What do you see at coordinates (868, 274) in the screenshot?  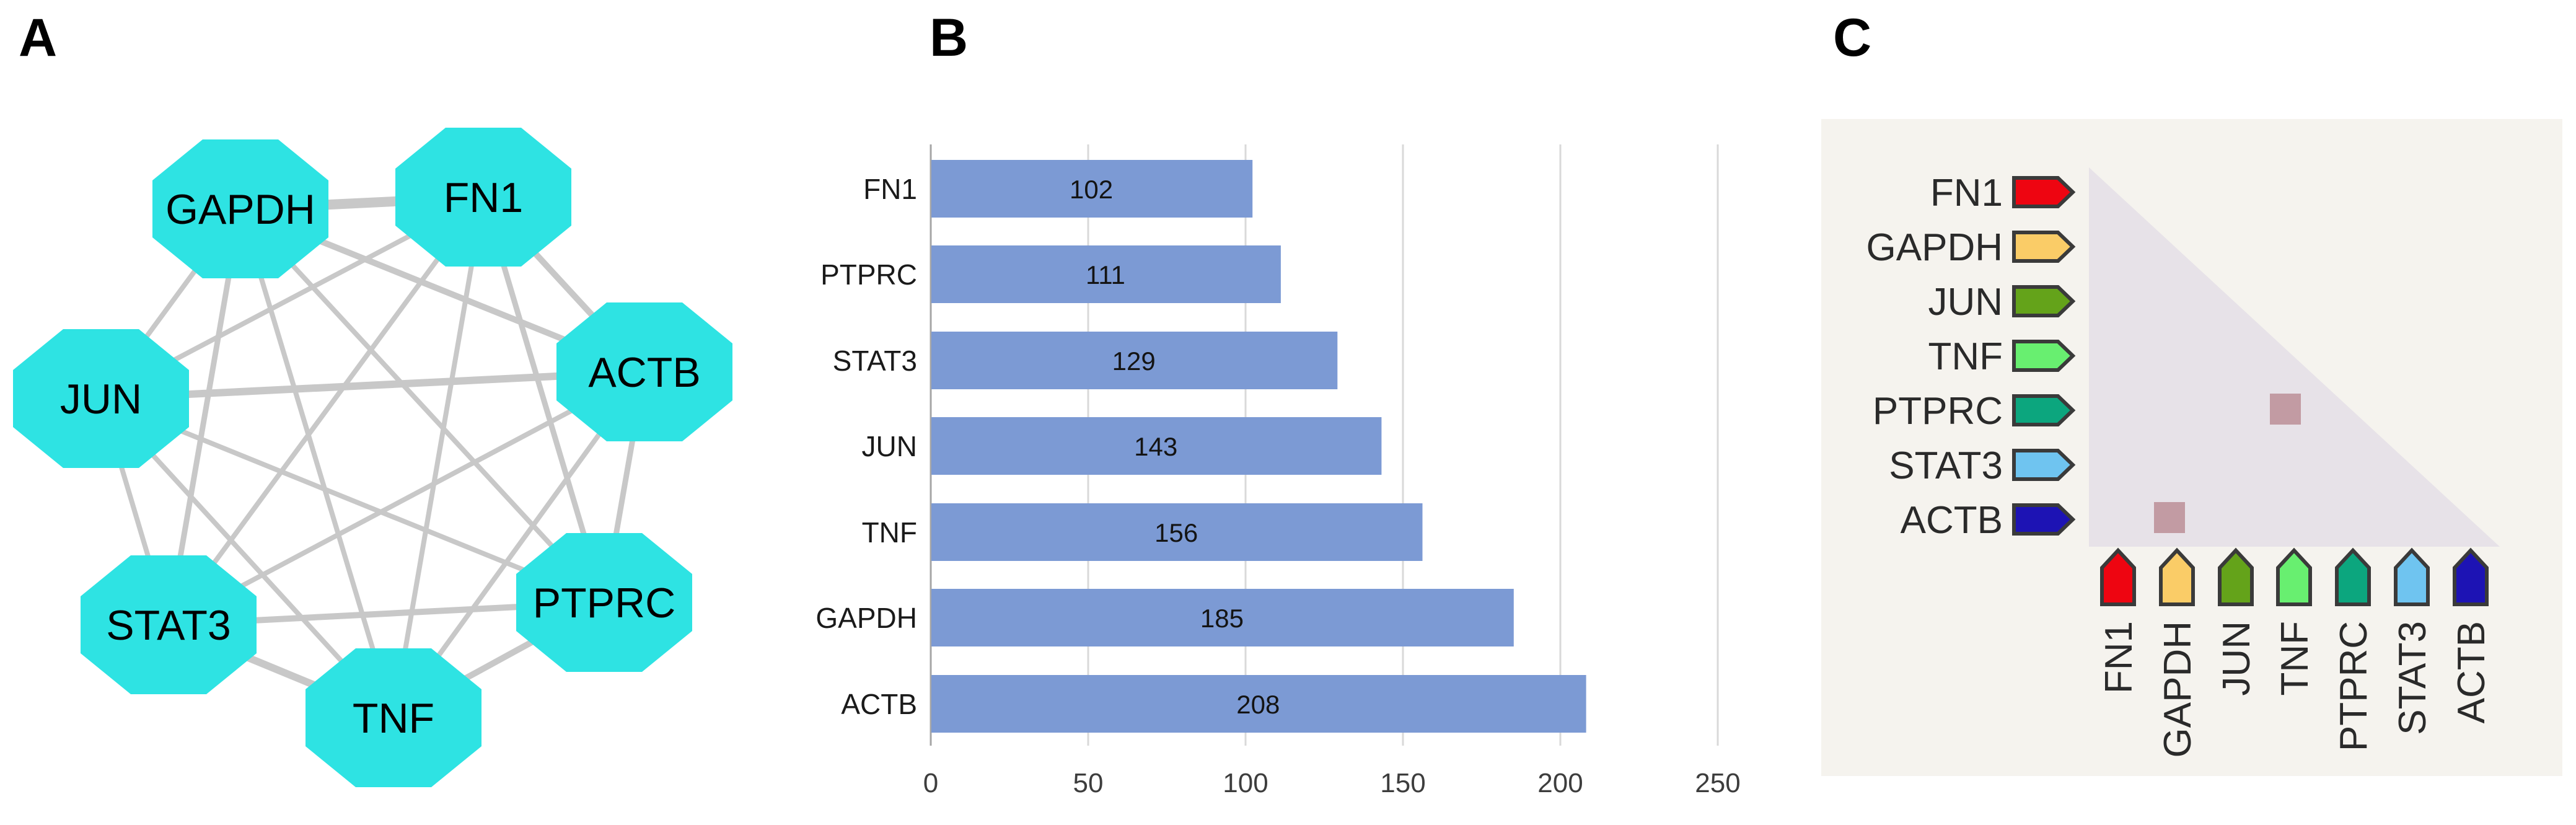 I see `category-label-ptprc: PTPRC` at bounding box center [868, 274].